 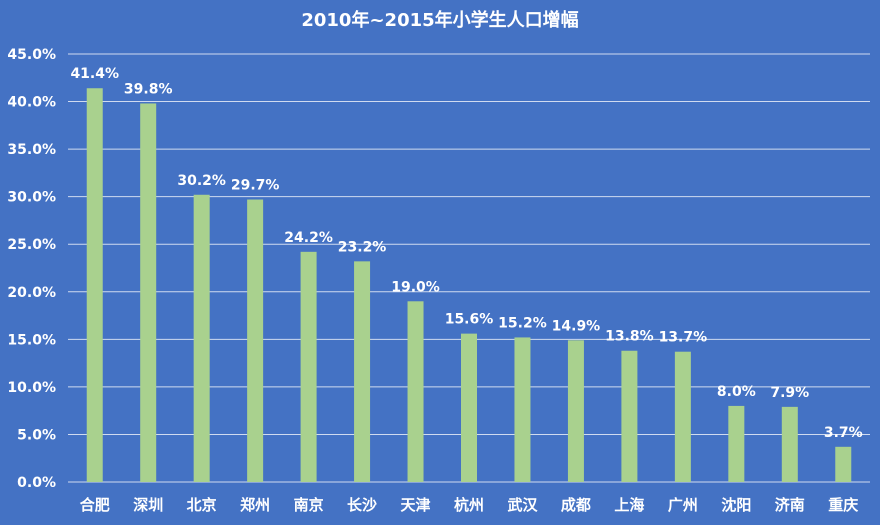 What do you see at coordinates (416, 505) in the screenshot?
I see `x-tick-label: 天津` at bounding box center [416, 505].